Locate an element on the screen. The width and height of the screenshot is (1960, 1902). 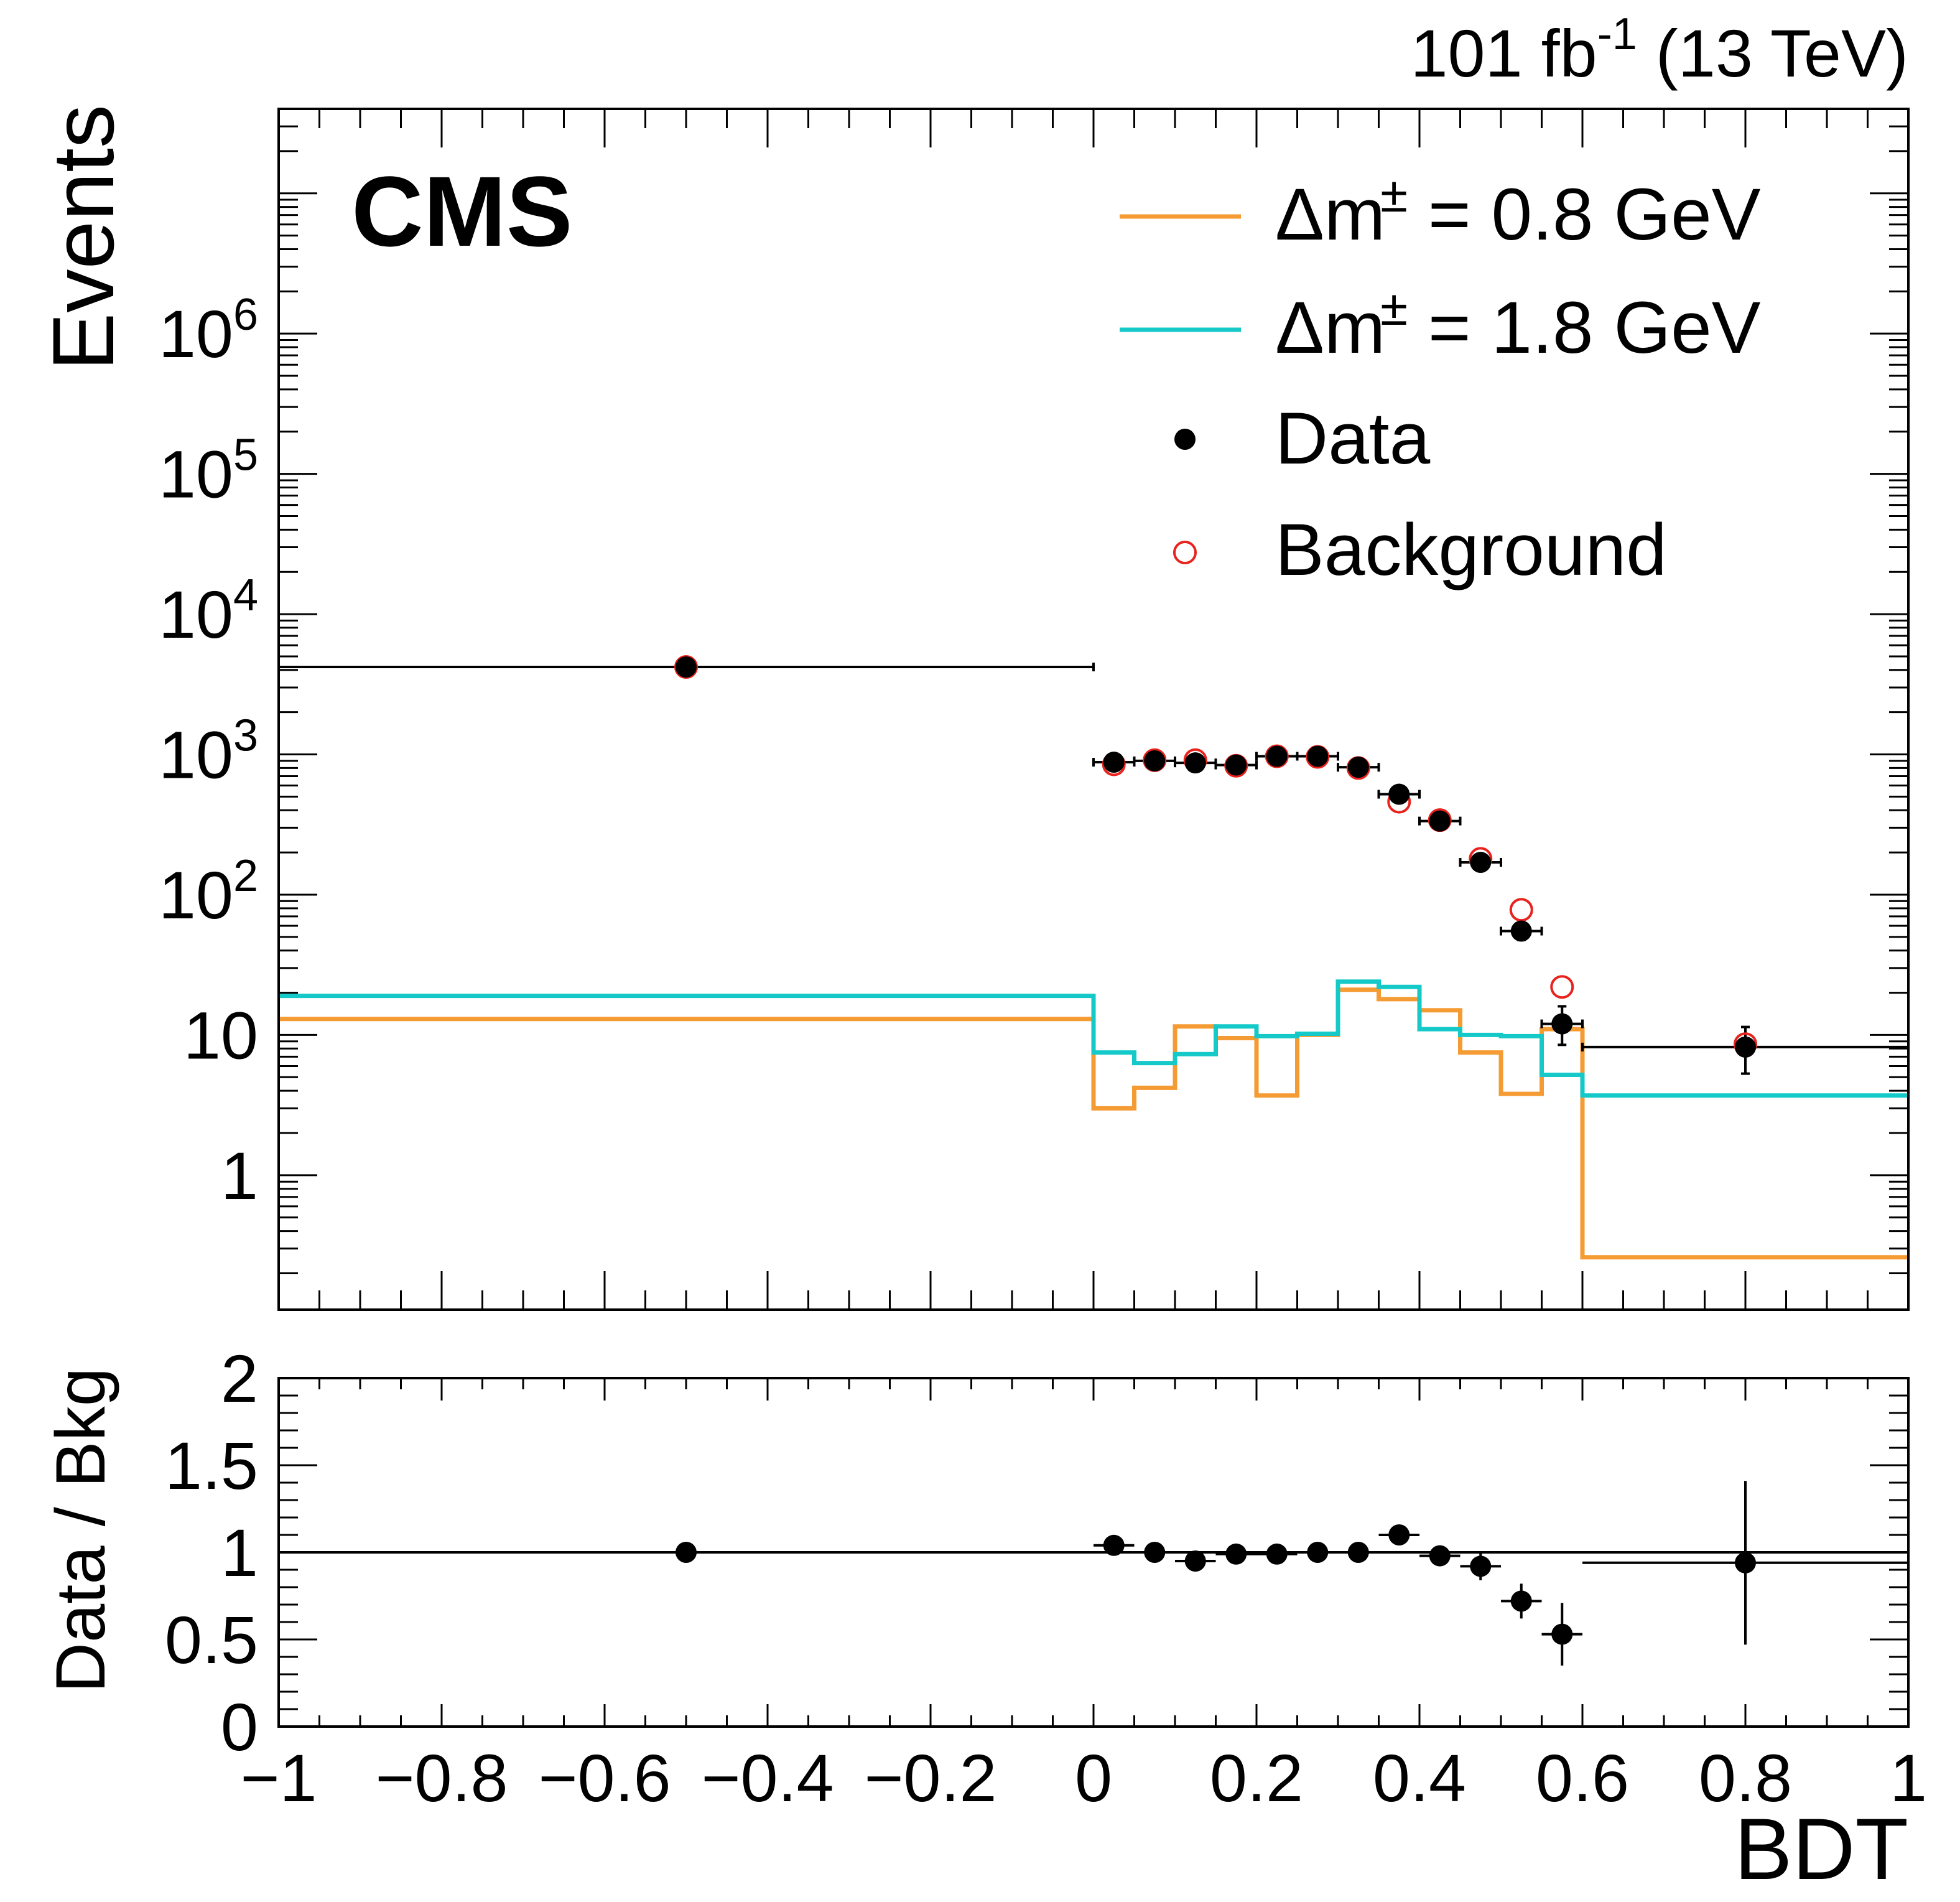
x-tick-label: −0.8 is located at coordinates (441, 1778).